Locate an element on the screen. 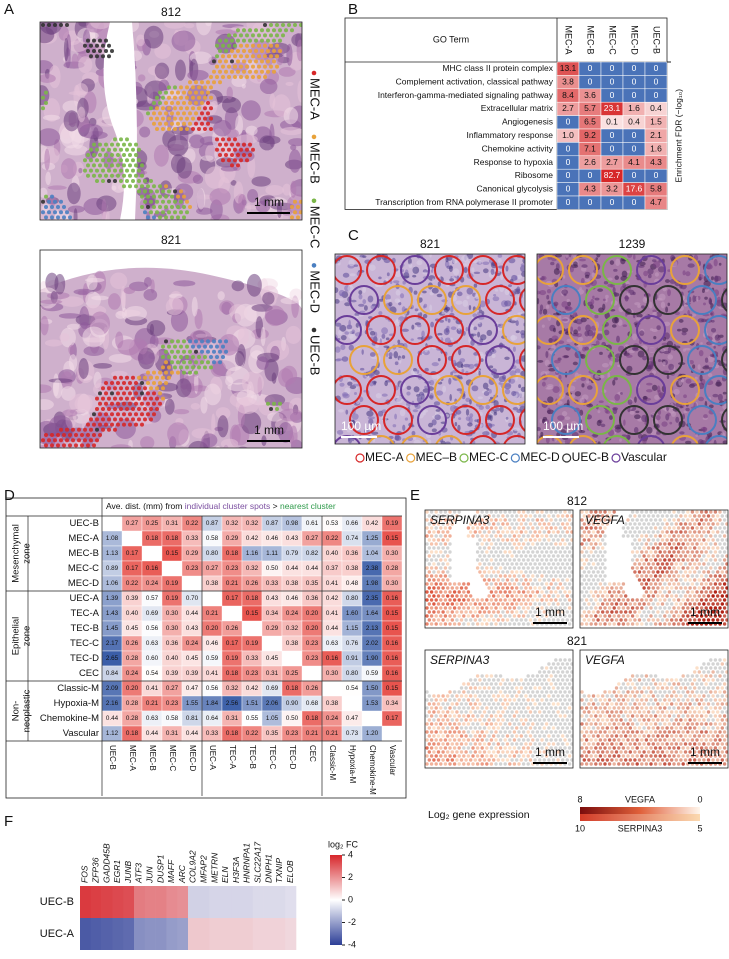  dist-value: 0.69 is located at coordinates (272, 688).